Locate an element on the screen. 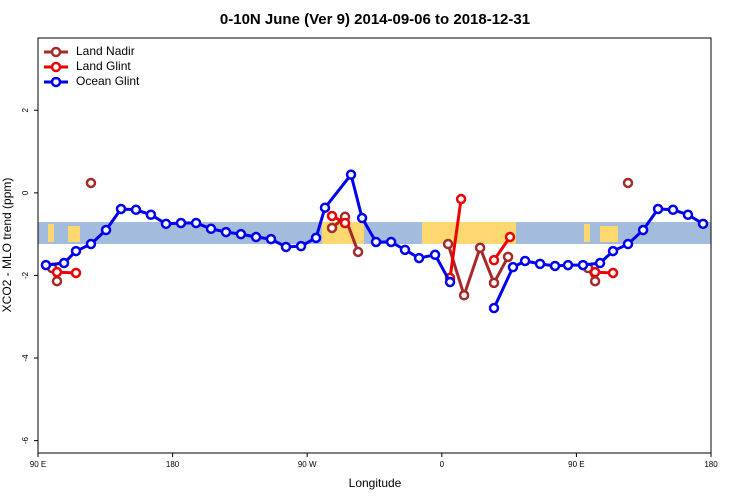 The image size is (750, 500). legend-label: Land Nadir is located at coordinates (105, 51).